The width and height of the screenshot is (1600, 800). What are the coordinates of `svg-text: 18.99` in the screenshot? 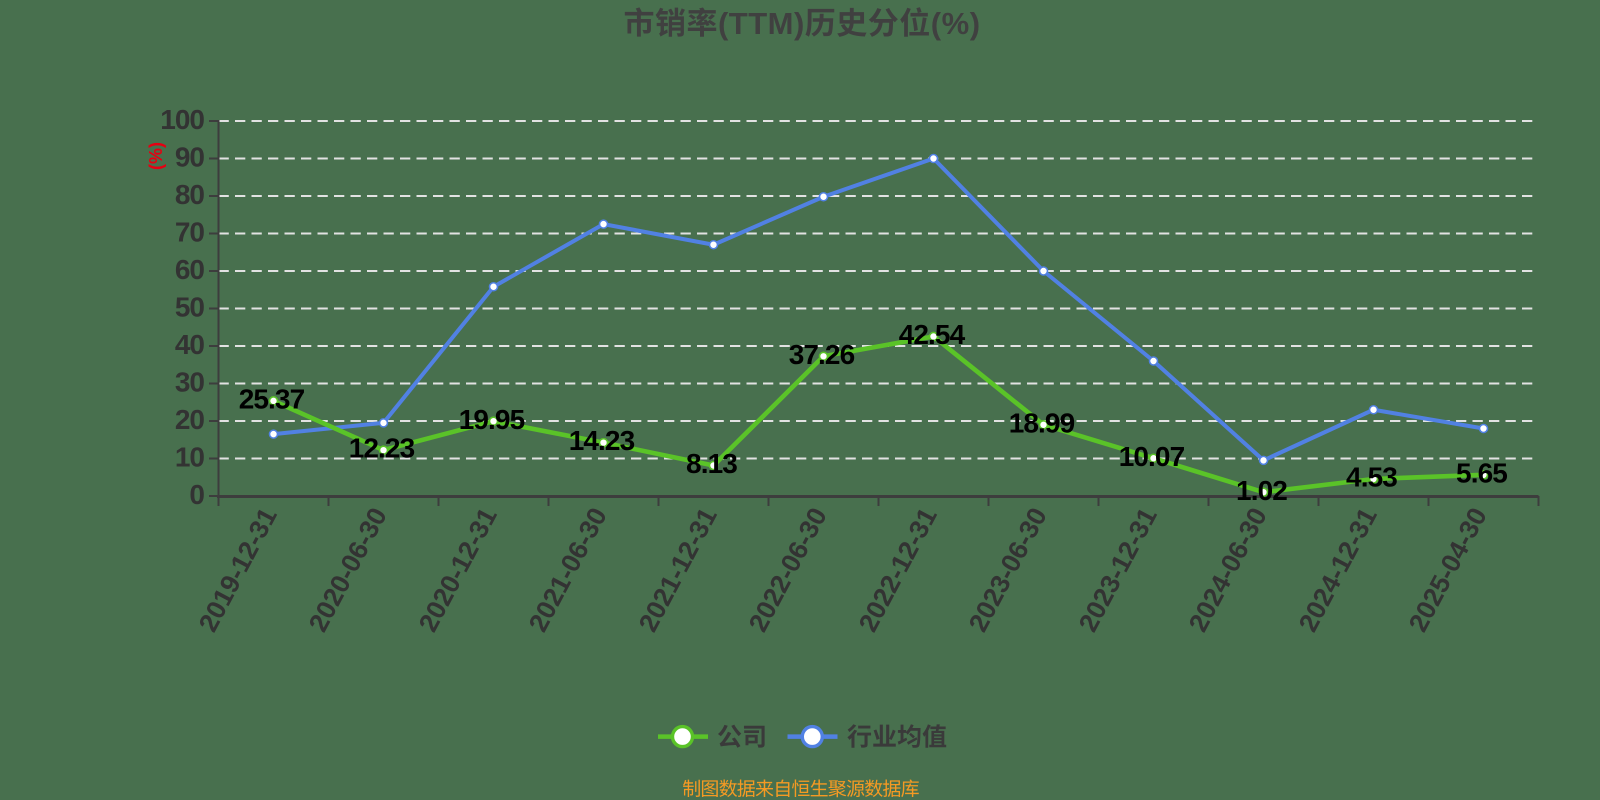 It's located at (1042, 421).